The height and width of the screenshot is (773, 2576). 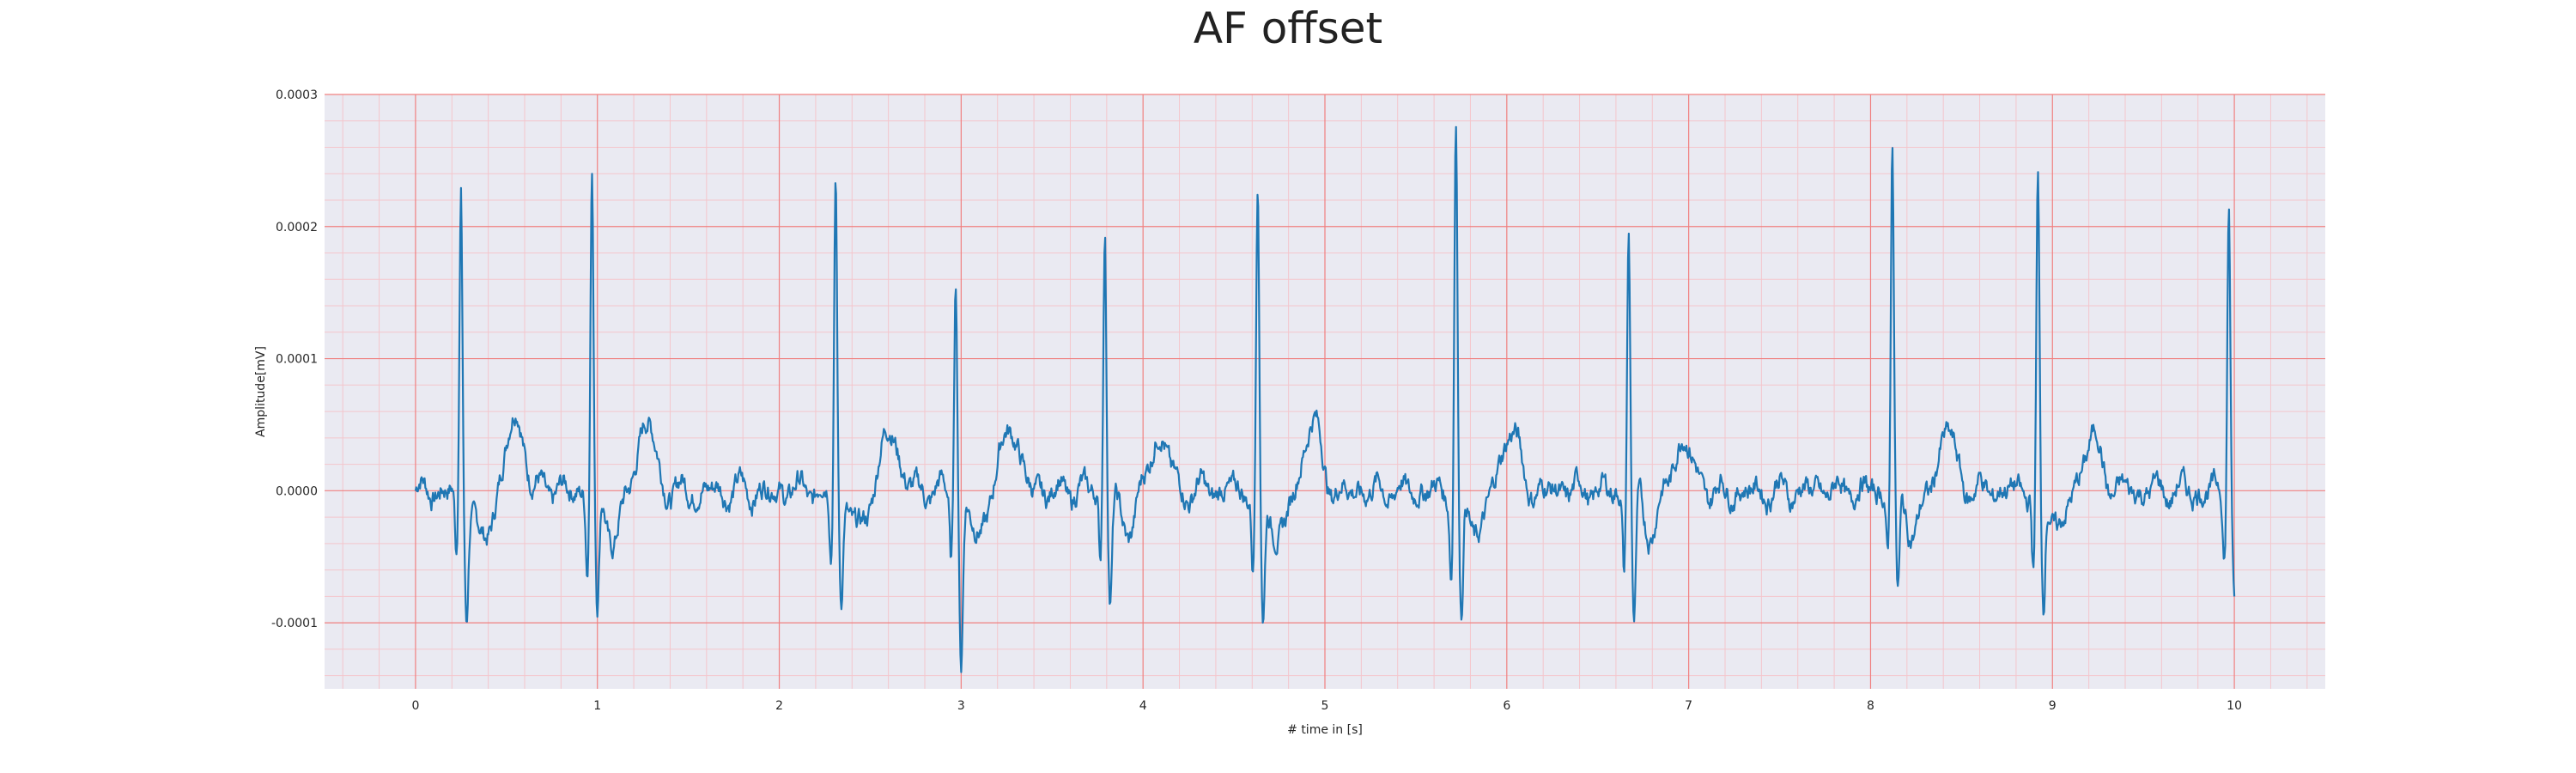 I want to click on y-tick-label: 0.0000, so click(x=297, y=491).